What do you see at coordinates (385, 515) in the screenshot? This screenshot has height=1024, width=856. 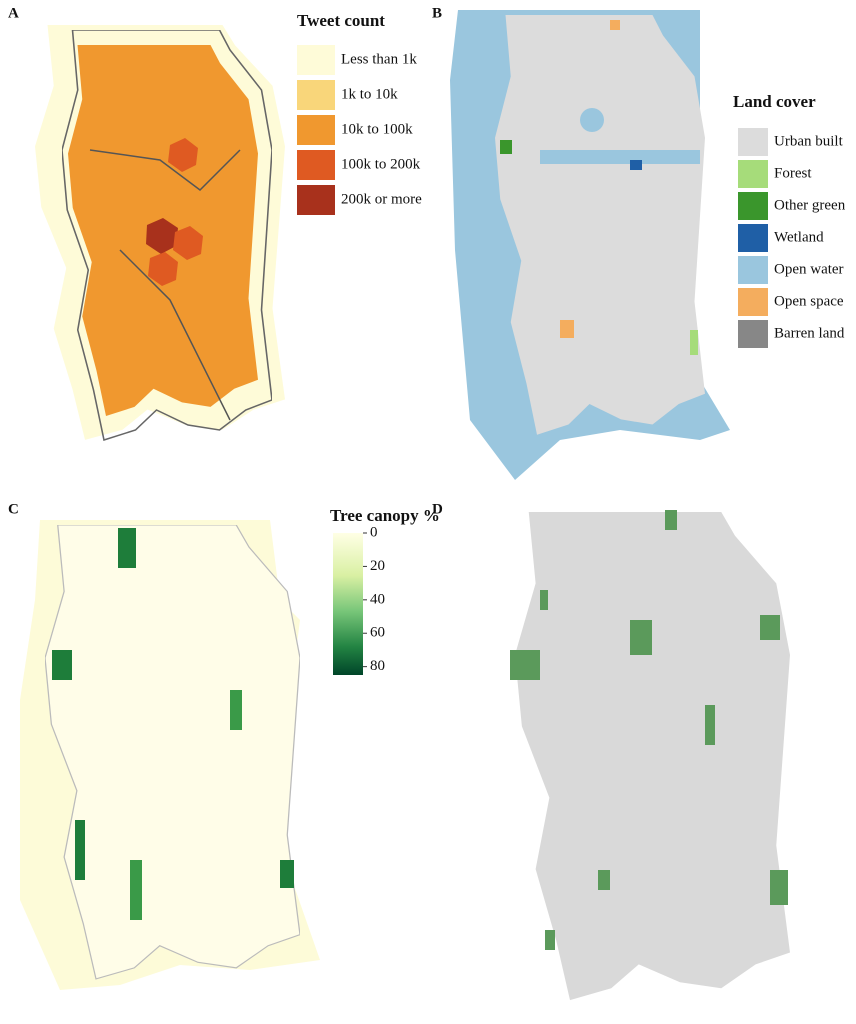 I see `legend-title: Tree canopy %` at bounding box center [385, 515].